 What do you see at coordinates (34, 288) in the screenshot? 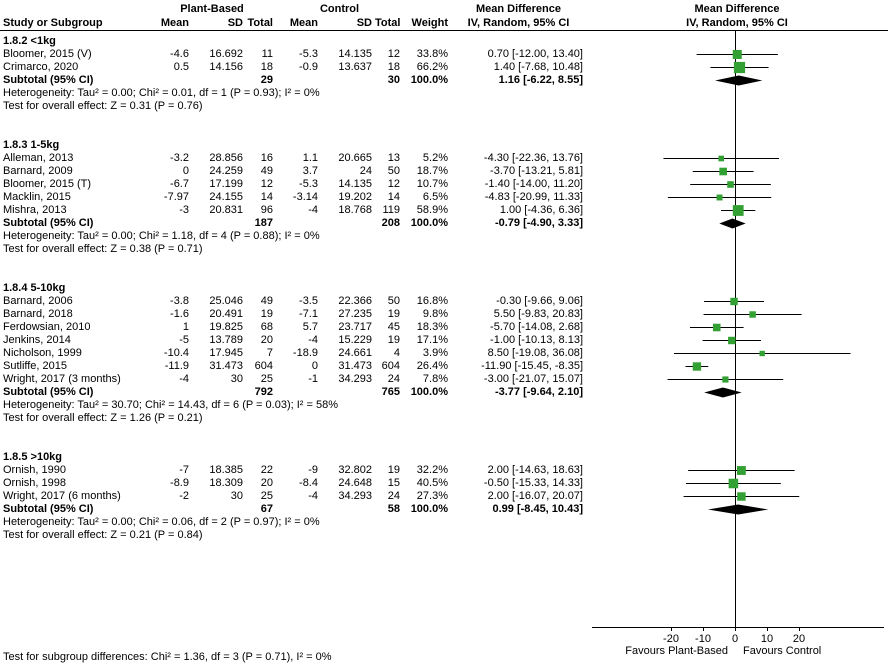
I see `subgroup-title: 1.8.4 5-10kg` at bounding box center [34, 288].